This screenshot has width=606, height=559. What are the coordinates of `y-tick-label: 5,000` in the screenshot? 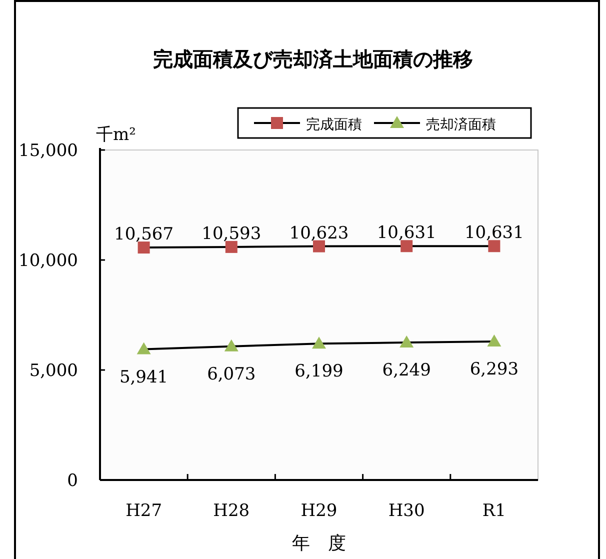 It's located at (53, 371).